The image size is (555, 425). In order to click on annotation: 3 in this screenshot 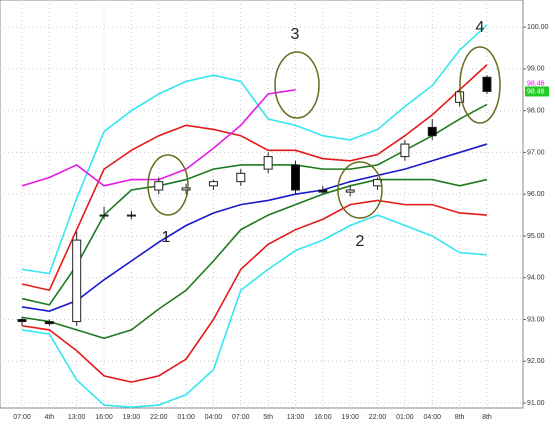, I will do `click(295, 34)`.